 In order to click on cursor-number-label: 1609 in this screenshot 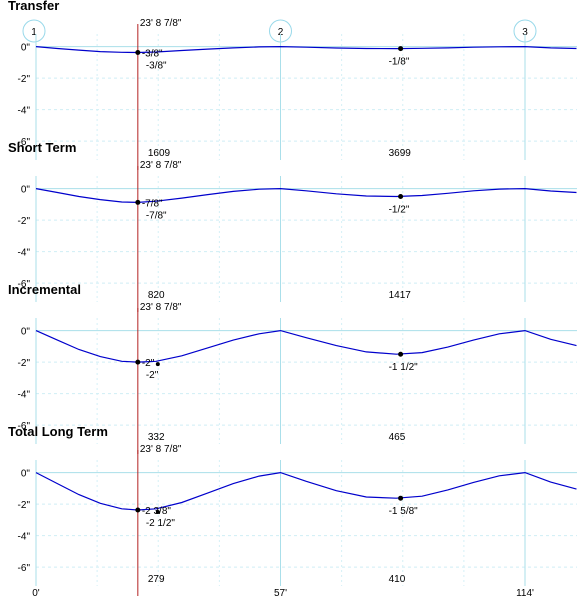, I will do `click(159, 153)`.